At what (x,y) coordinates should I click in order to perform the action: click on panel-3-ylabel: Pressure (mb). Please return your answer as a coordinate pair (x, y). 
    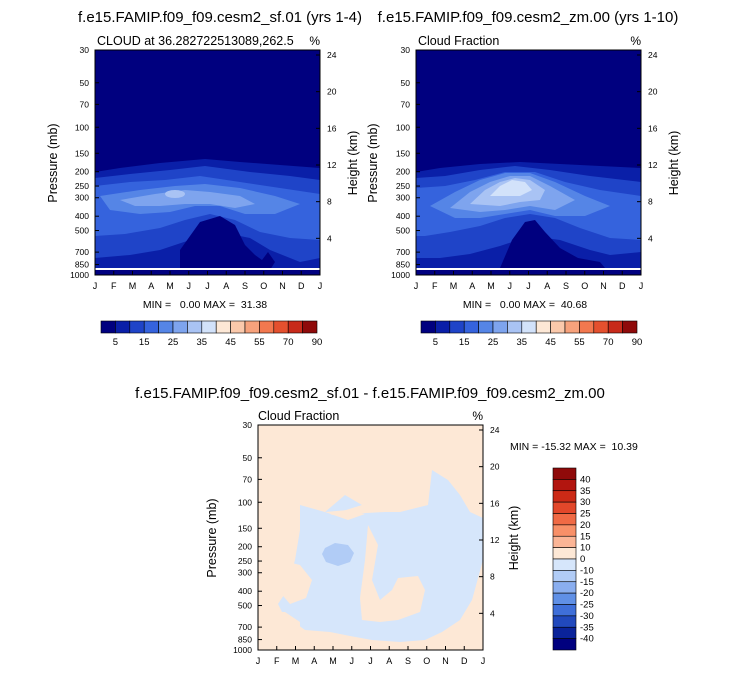
    Looking at the image, I should click on (212, 537).